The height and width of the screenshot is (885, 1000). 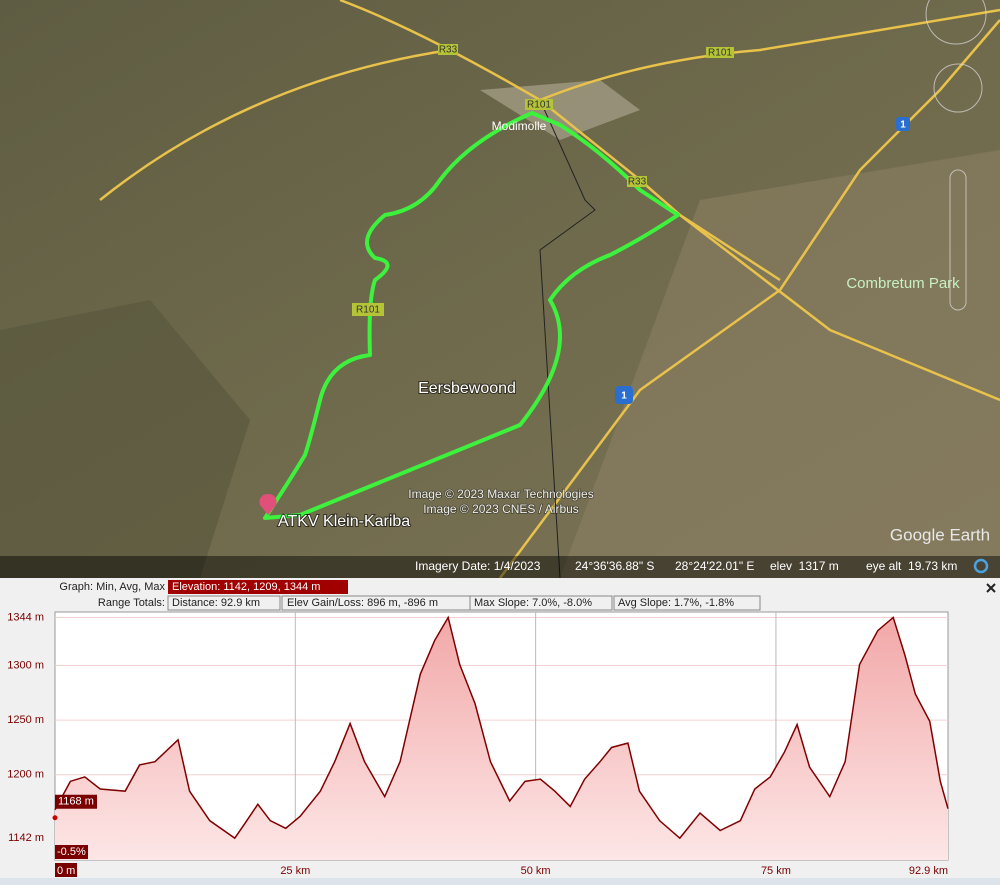 What do you see at coordinates (25, 775) in the screenshot?
I see `y-tick-label: 1200 m` at bounding box center [25, 775].